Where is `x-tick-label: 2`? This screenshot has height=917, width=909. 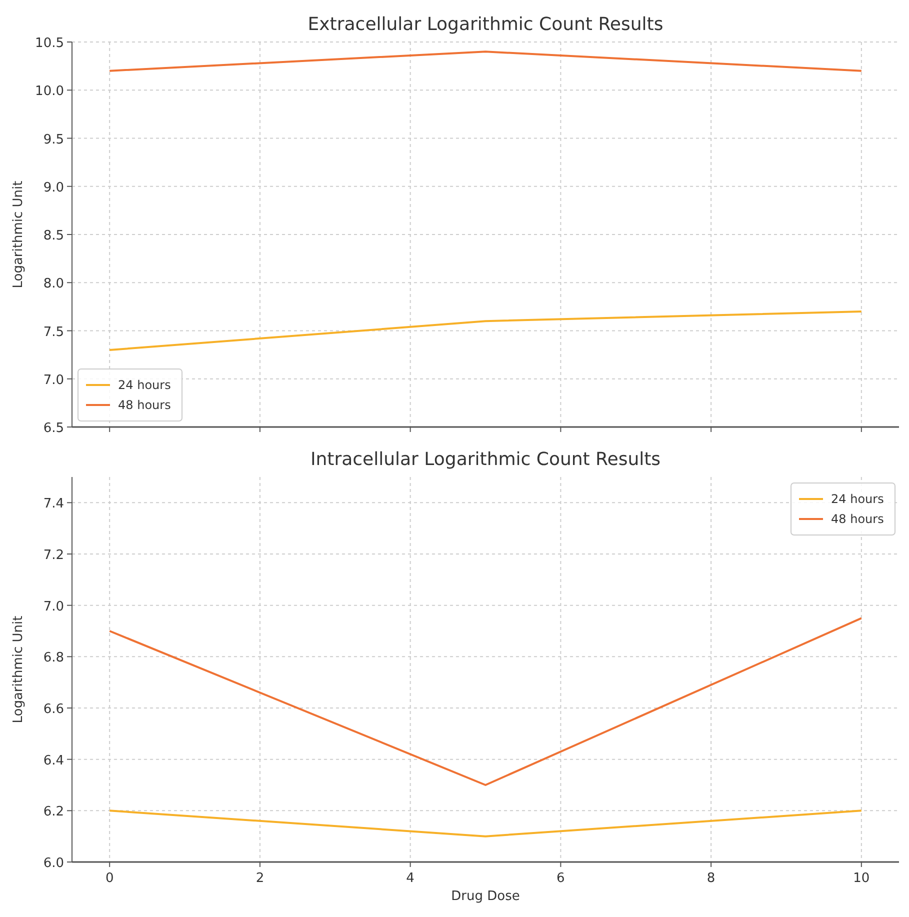 x-tick-label: 2 is located at coordinates (260, 878).